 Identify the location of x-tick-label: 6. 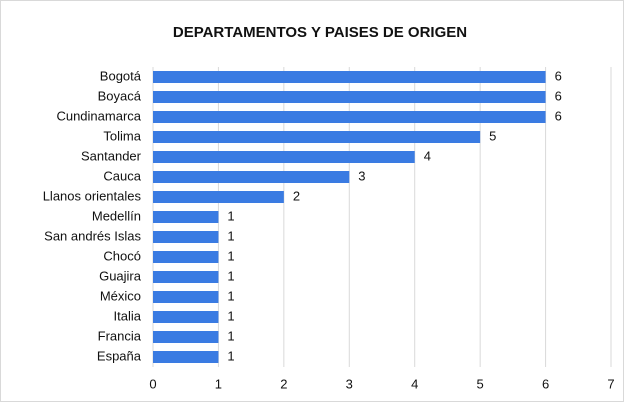
(545, 383).